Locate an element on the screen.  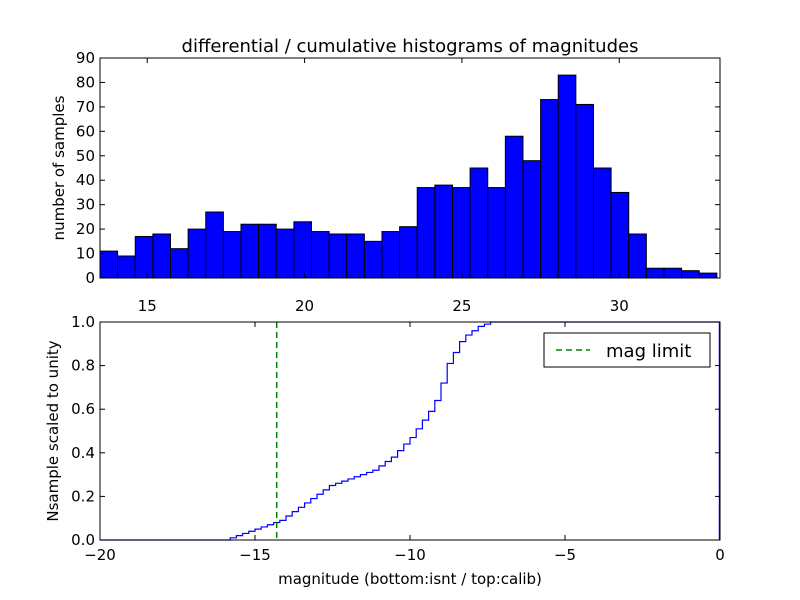
legend: mag limit is located at coordinates (627, 350).